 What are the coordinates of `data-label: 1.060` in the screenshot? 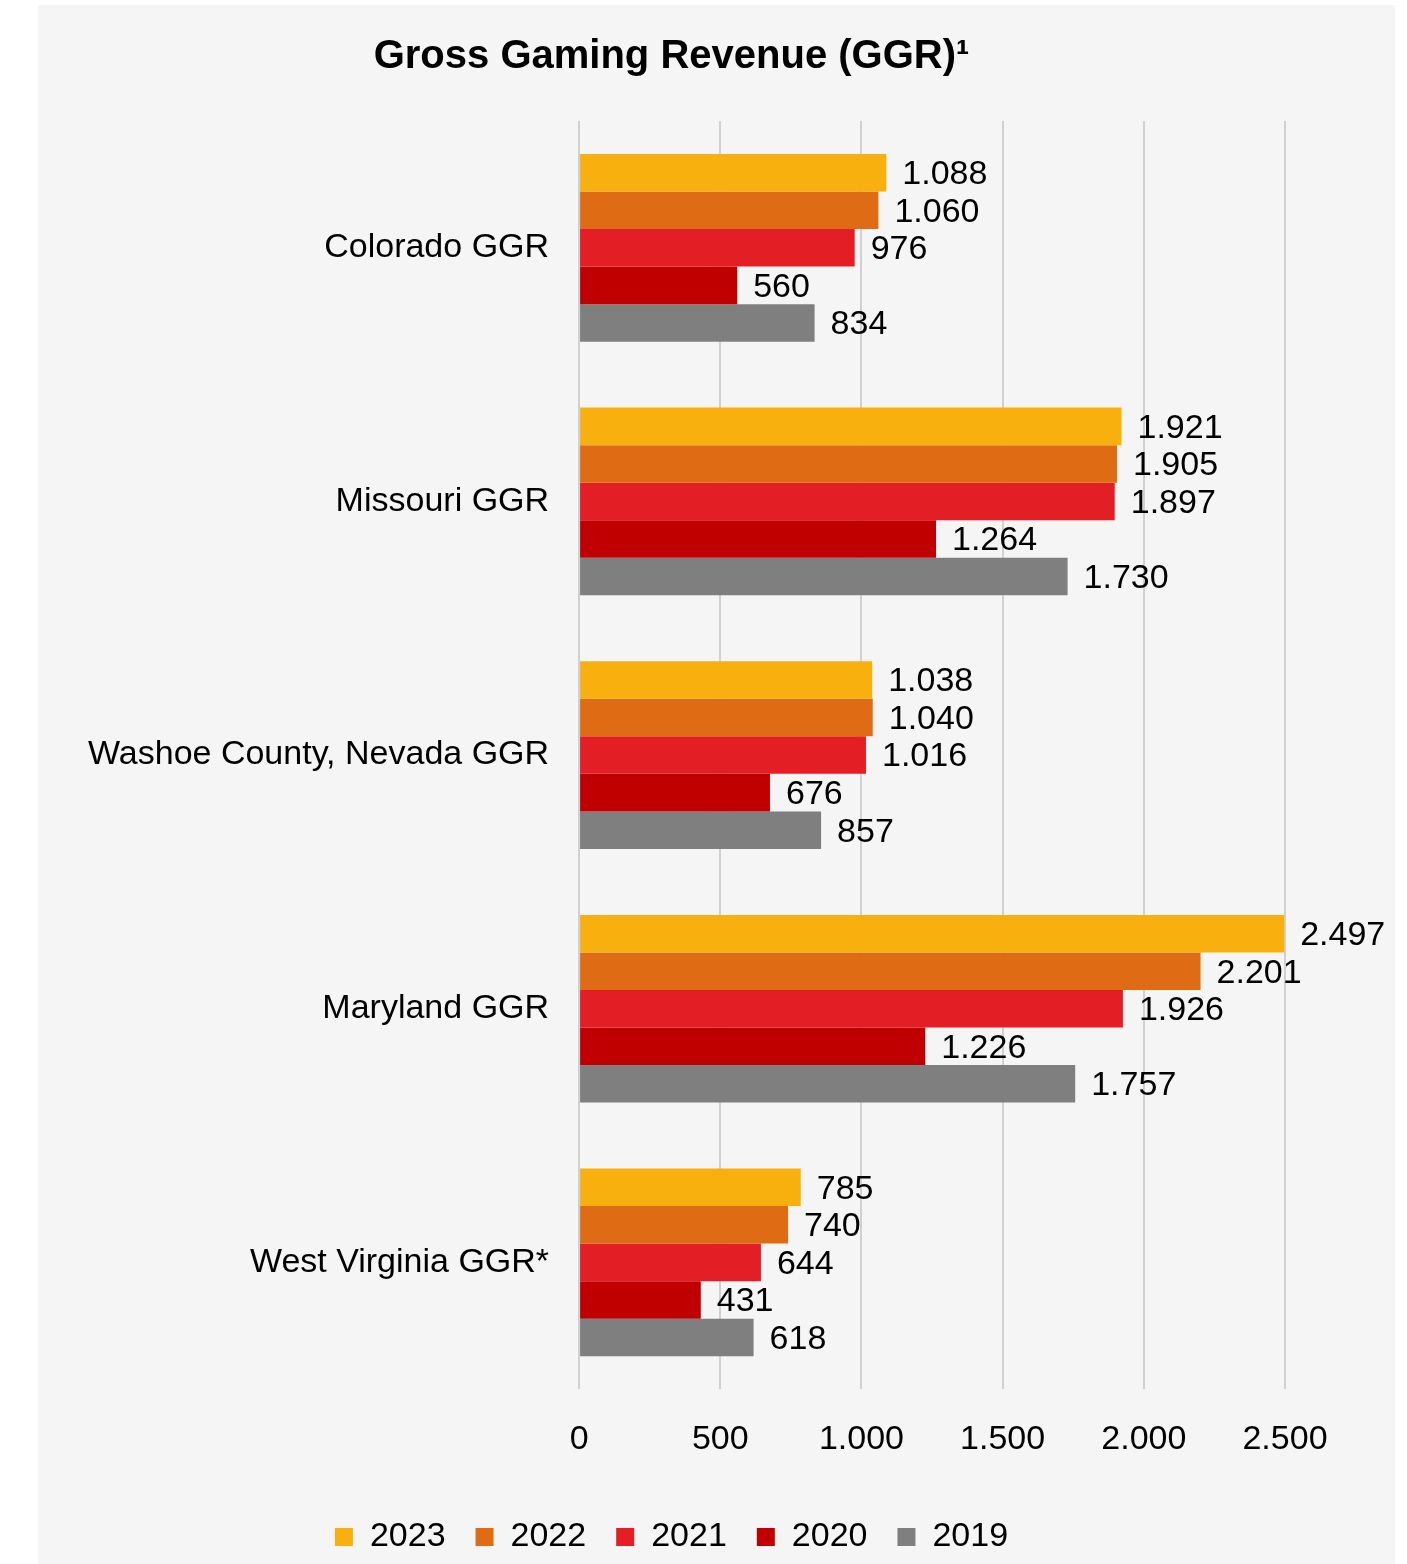 It's located at (937, 209).